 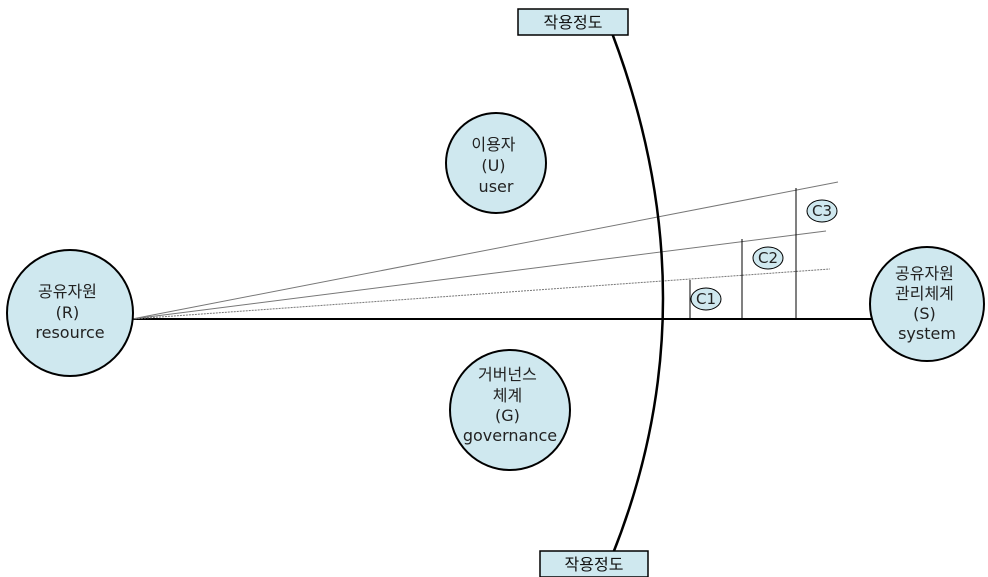 I want to click on svg-text:공유자원 관리체계 (S): 공유자원 관리체계 (S) system, so click(x=927, y=303).